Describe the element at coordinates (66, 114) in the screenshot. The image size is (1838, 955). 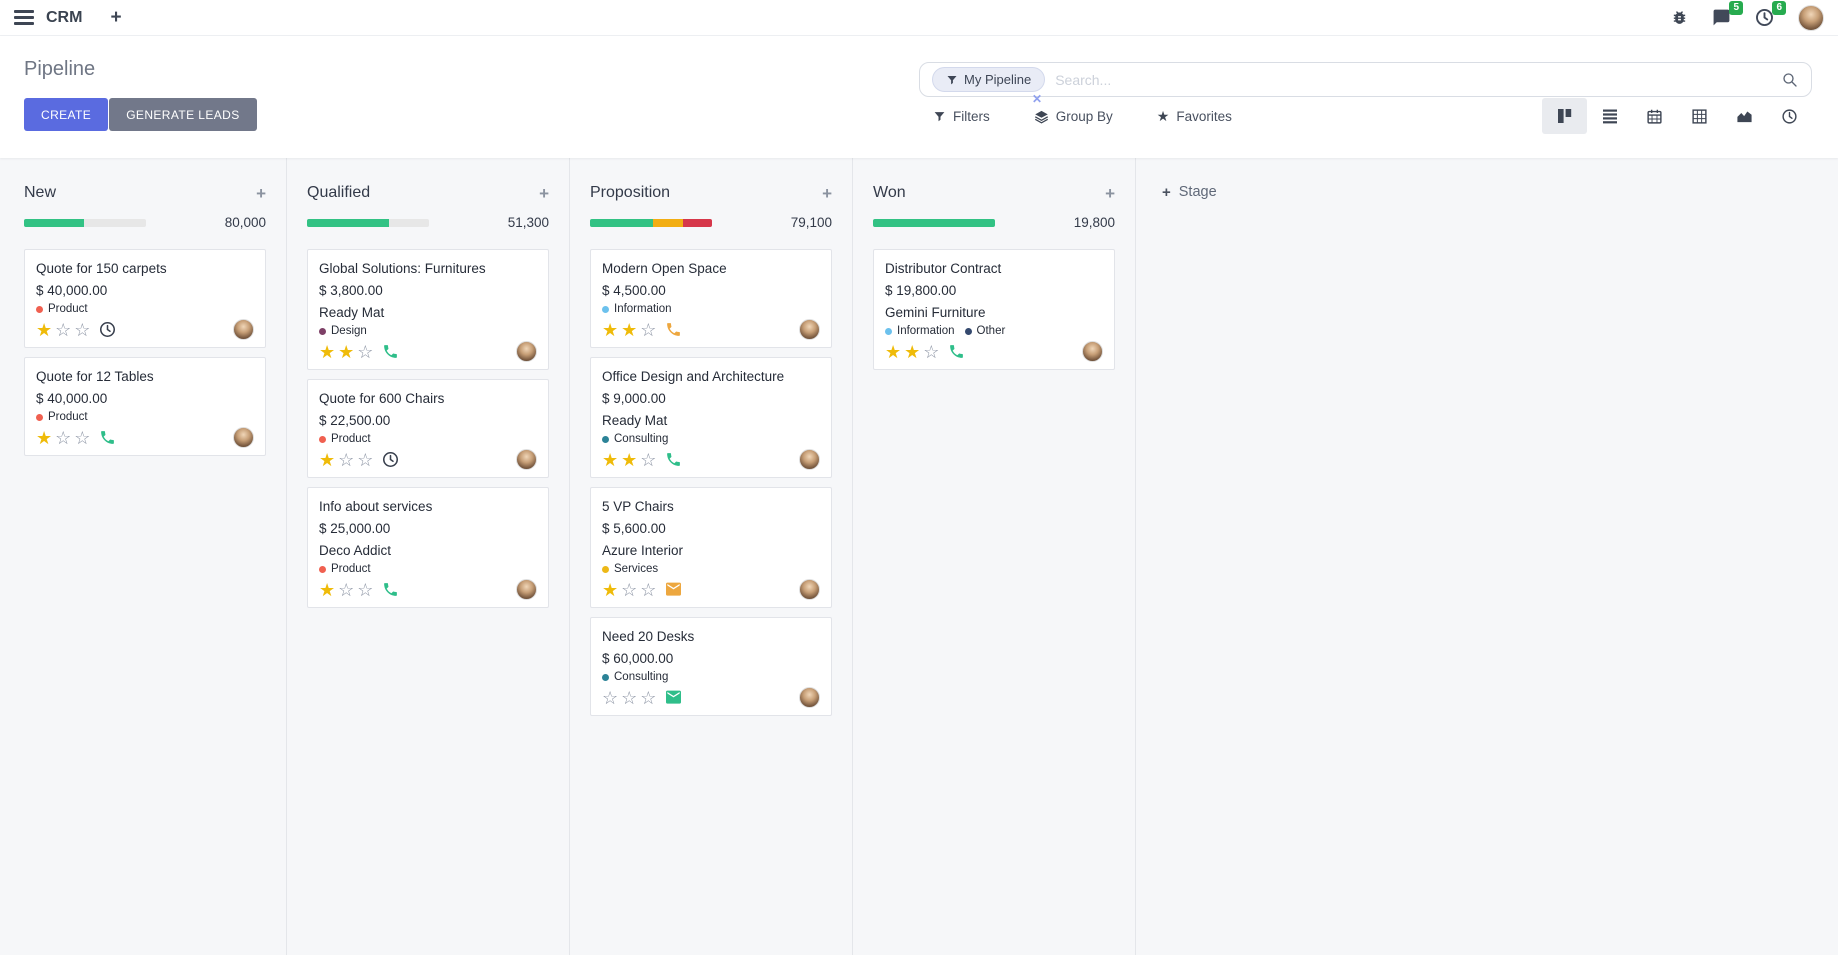
I see `create-button: CREATE` at that location.